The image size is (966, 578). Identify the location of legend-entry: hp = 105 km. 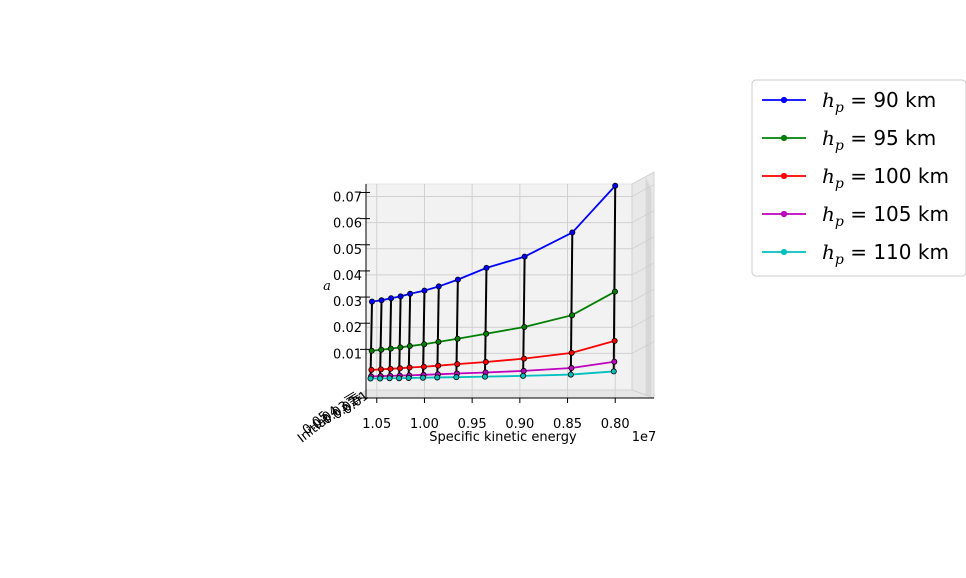
(855, 216).